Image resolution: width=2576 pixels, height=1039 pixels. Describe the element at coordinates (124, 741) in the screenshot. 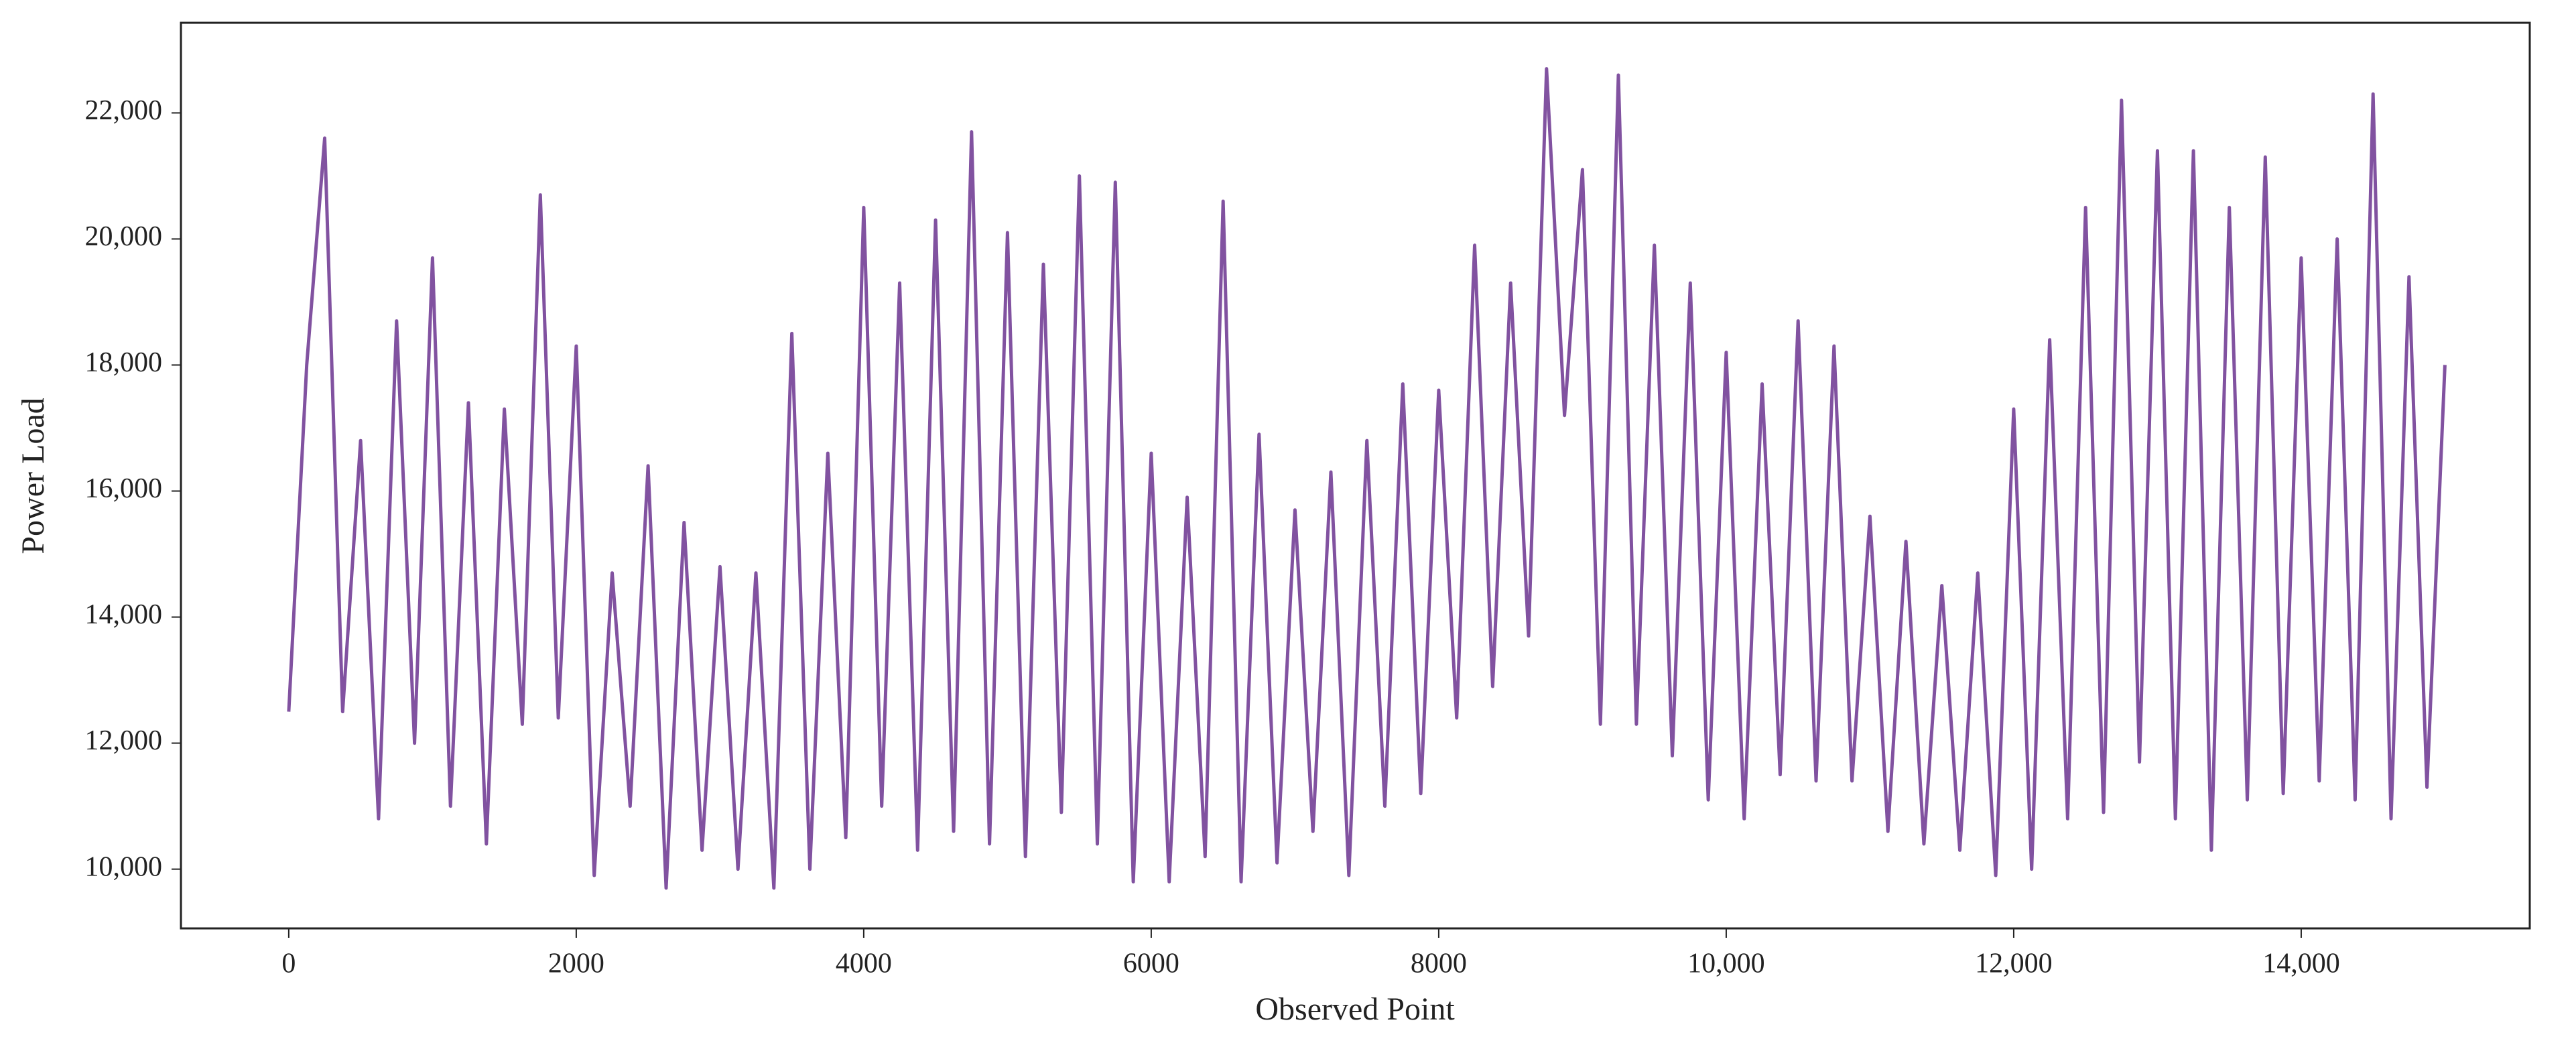

I see `y-tick-label: 12,000` at that location.